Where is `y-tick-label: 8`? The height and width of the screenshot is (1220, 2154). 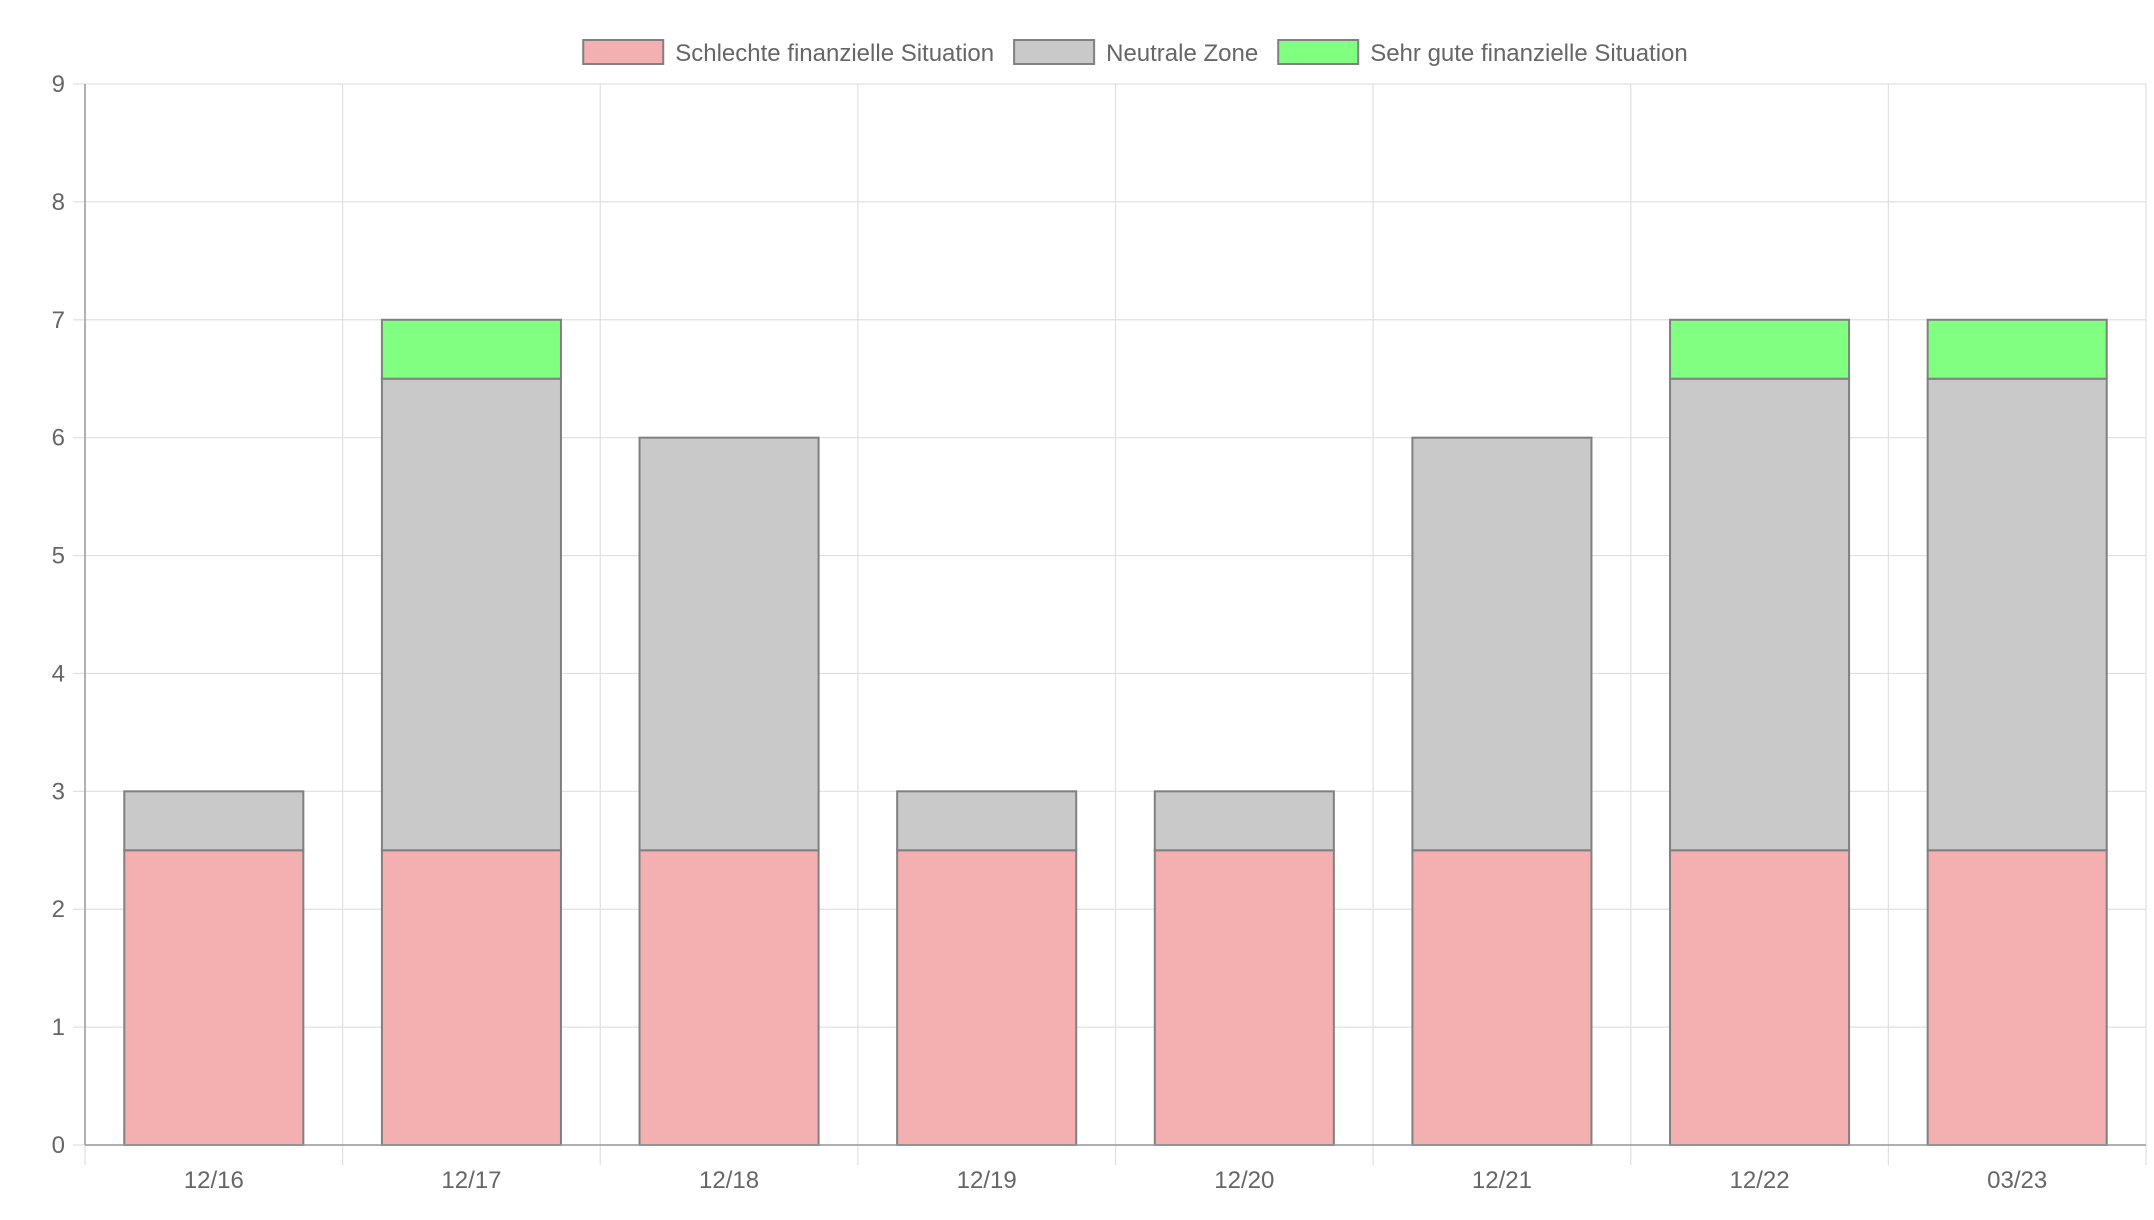
y-tick-label: 8 is located at coordinates (58, 202).